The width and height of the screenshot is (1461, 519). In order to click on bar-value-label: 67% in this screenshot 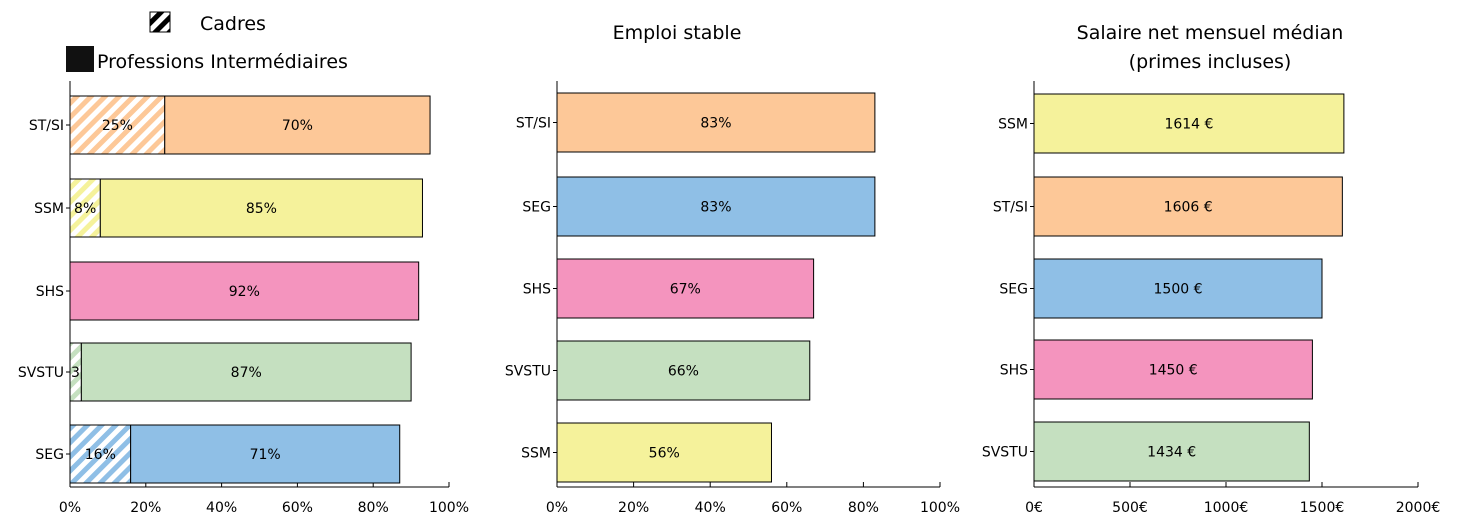, I will do `click(685, 290)`.